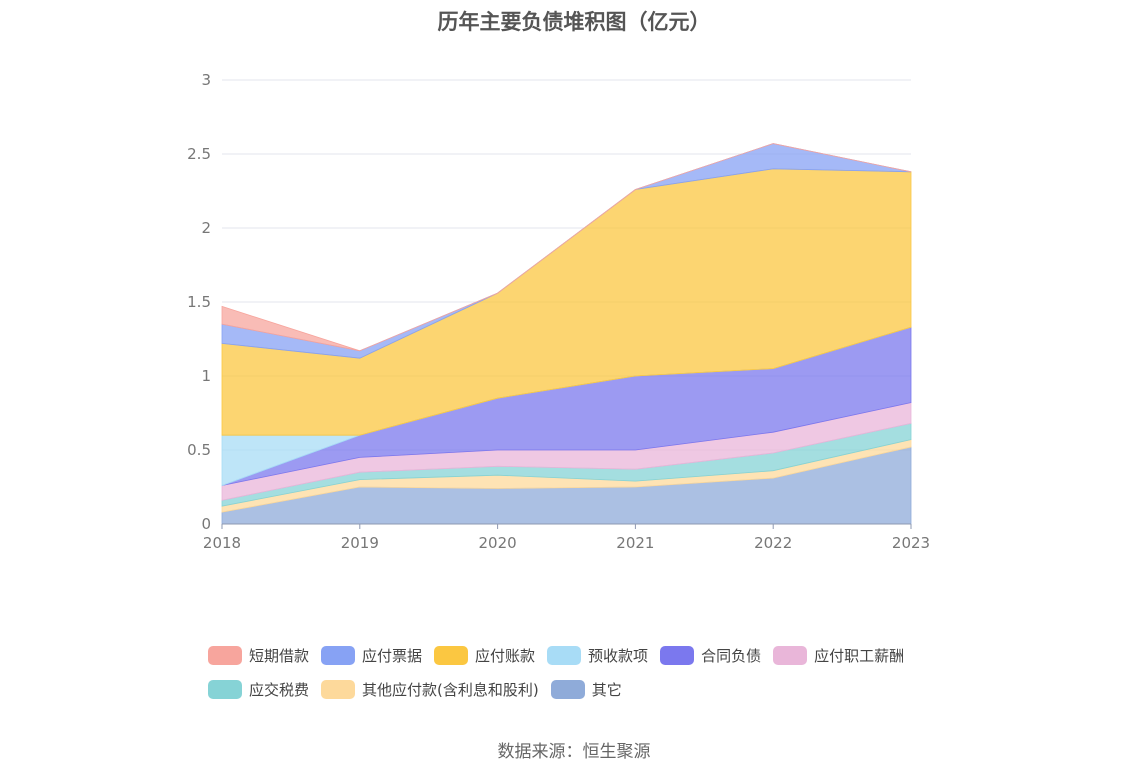  What do you see at coordinates (859, 655) in the screenshot?
I see `legend-label: 应付职工薪酬` at bounding box center [859, 655].